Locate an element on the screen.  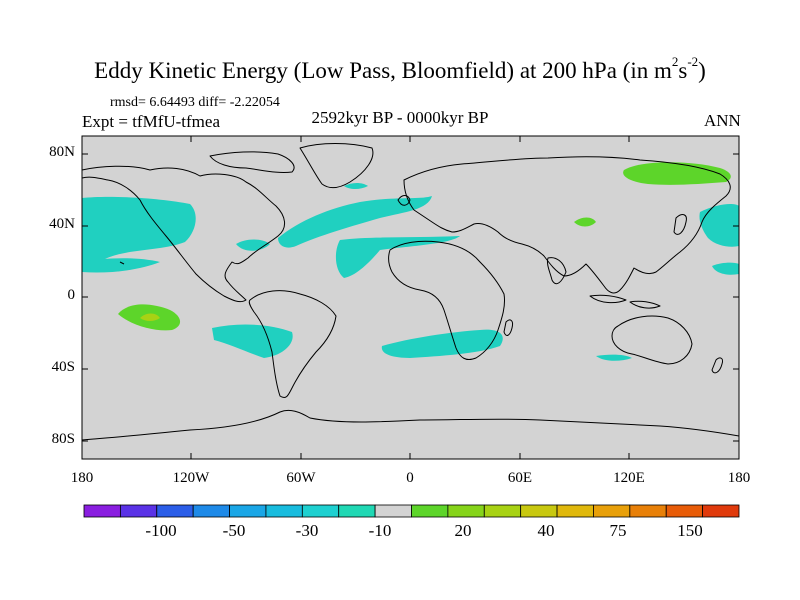
coast-indonesia is located at coordinates (625, 301).